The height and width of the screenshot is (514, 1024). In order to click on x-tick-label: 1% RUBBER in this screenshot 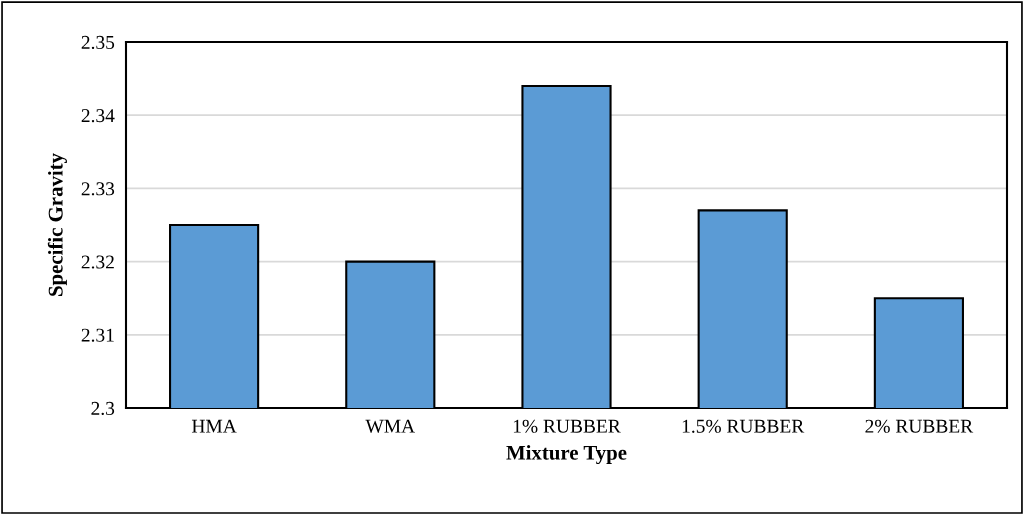, I will do `click(567, 426)`.